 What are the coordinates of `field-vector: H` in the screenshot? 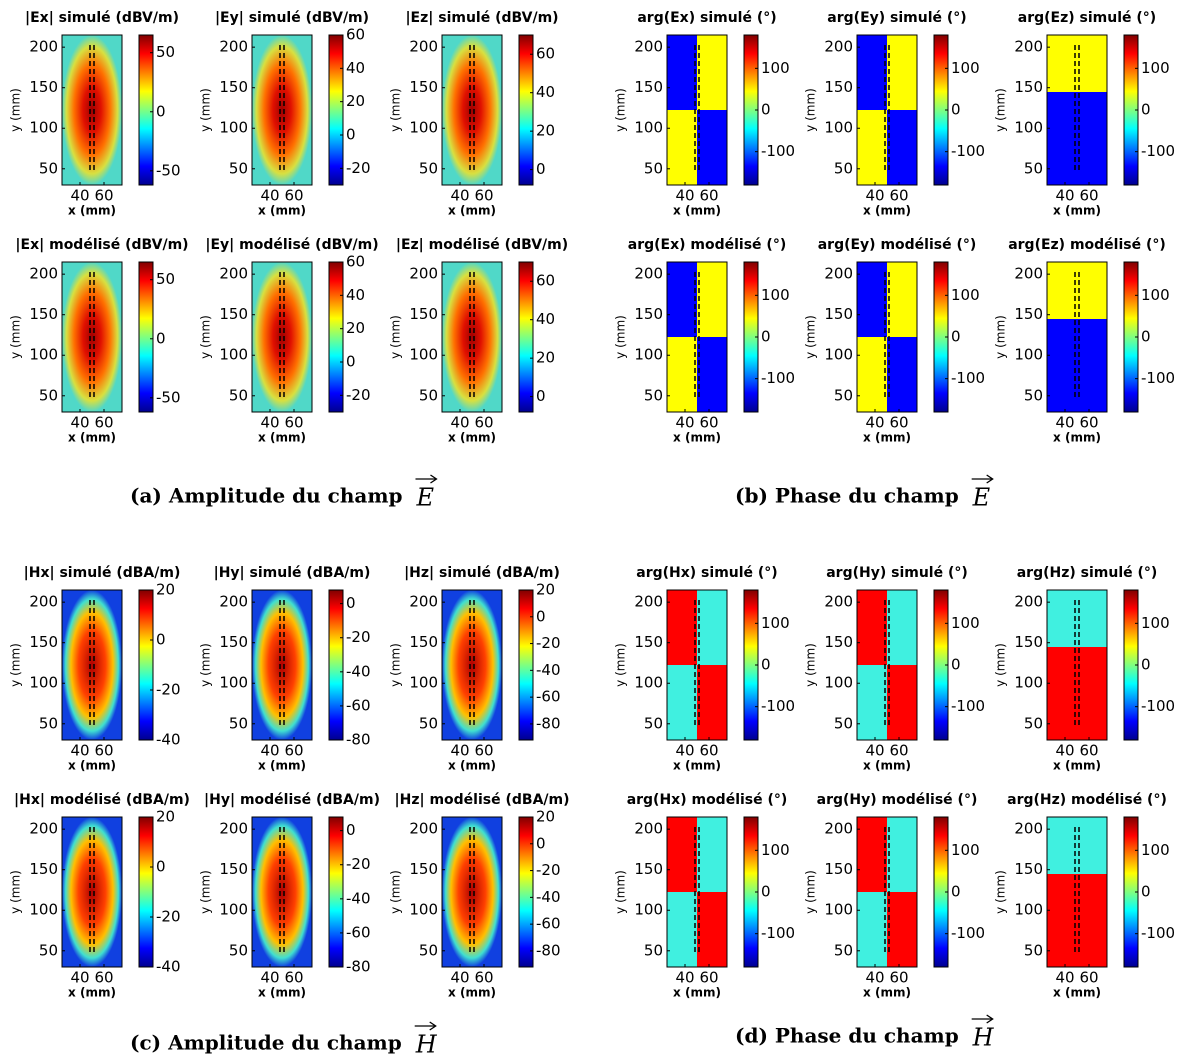 It's located at (983, 1038).